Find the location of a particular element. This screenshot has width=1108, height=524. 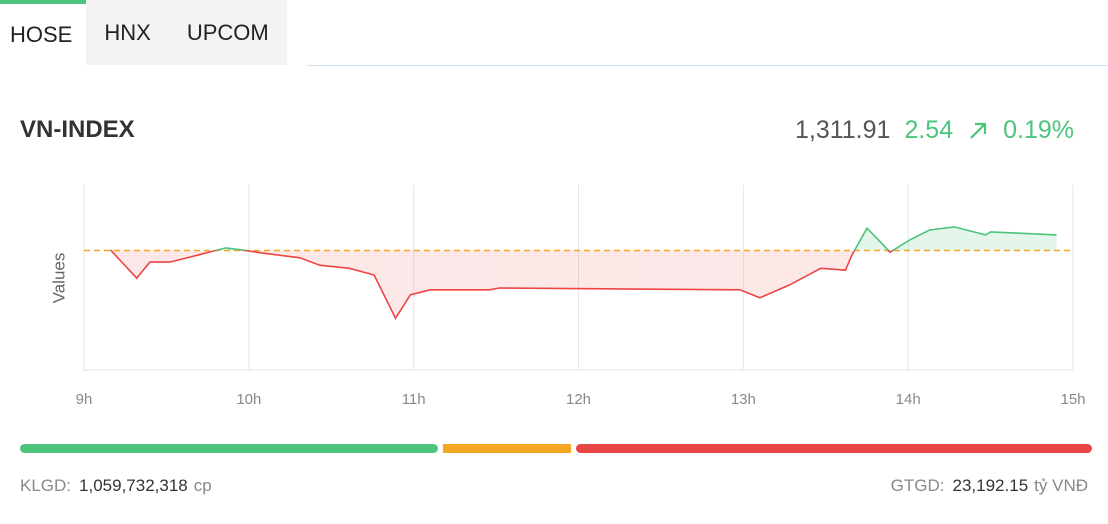

index-values: 1,311.91 2.54 0.19% is located at coordinates (934, 130).